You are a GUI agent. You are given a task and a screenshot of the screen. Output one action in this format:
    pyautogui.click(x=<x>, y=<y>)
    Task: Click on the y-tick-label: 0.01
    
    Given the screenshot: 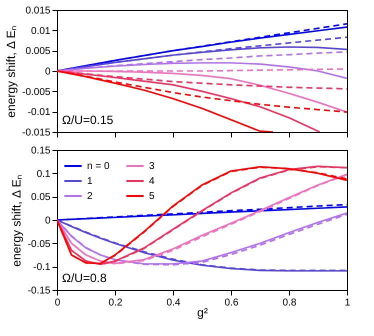 What is the action you would take?
    pyautogui.click(x=41, y=31)
    